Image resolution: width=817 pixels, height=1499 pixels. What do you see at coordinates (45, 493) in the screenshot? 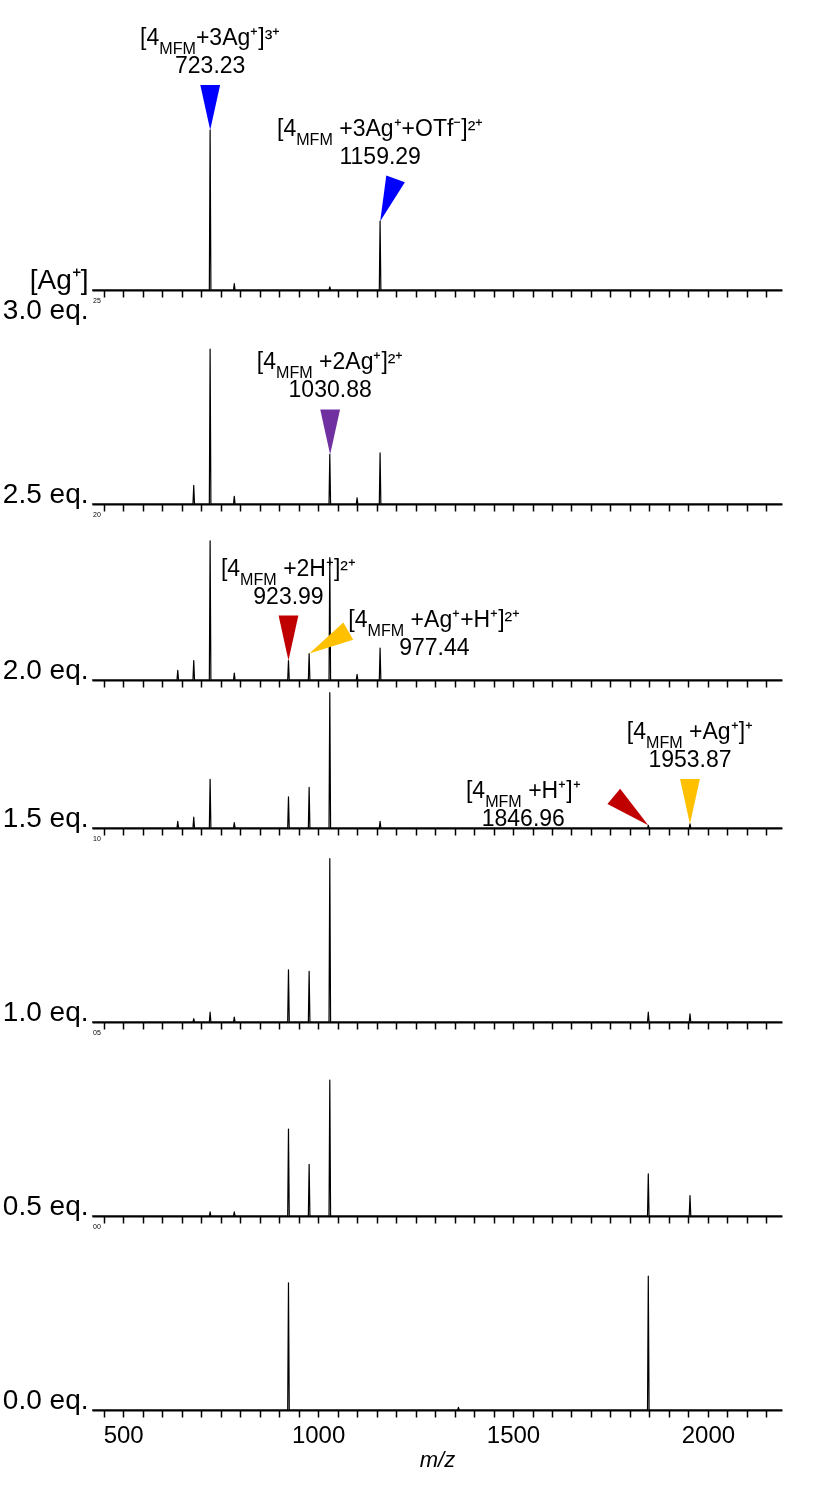
I see `y-axis-title: 2.5 eq.` at bounding box center [45, 493].